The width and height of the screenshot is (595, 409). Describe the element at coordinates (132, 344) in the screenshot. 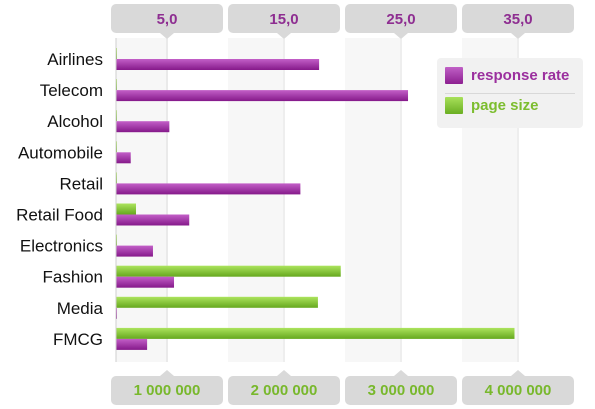

I see `bar-response-rate-fmcg` at that location.